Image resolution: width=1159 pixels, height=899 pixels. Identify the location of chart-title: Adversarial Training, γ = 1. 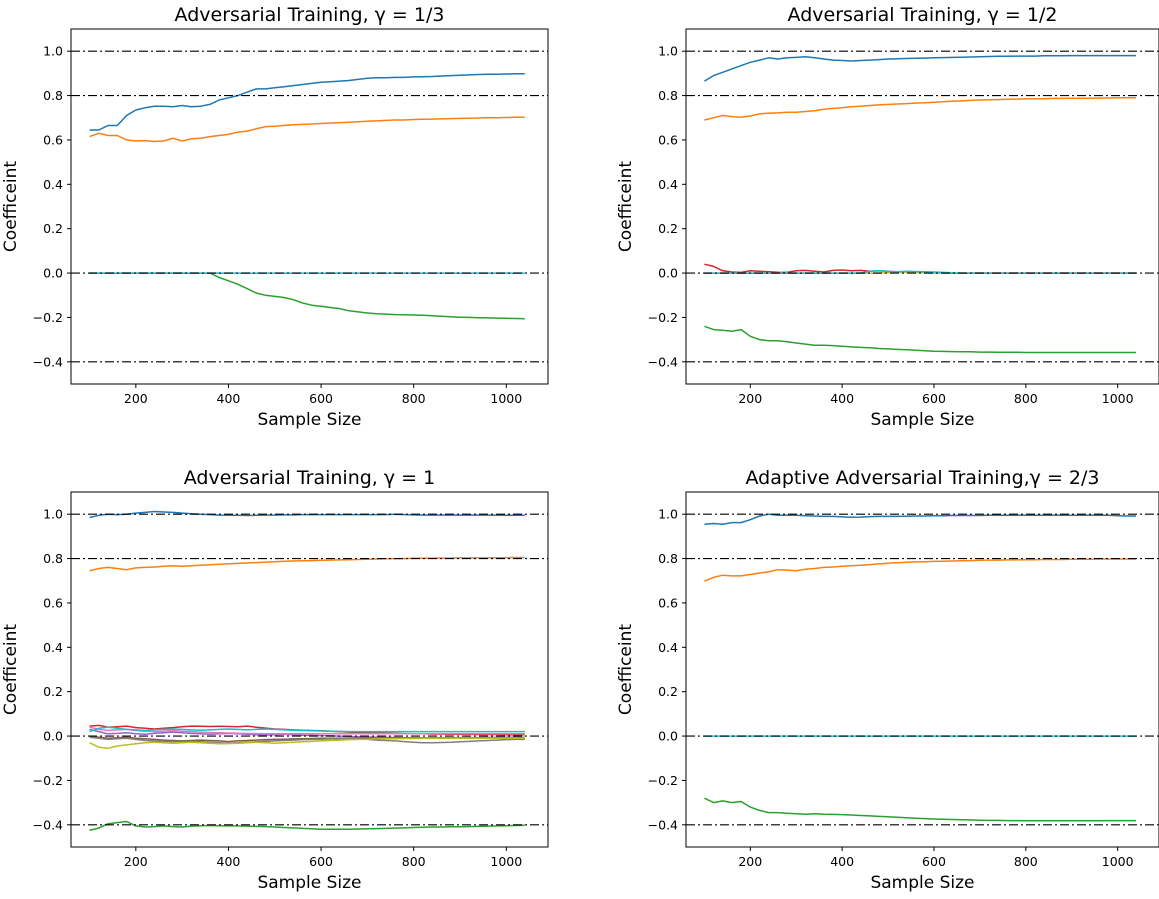
(309, 478).